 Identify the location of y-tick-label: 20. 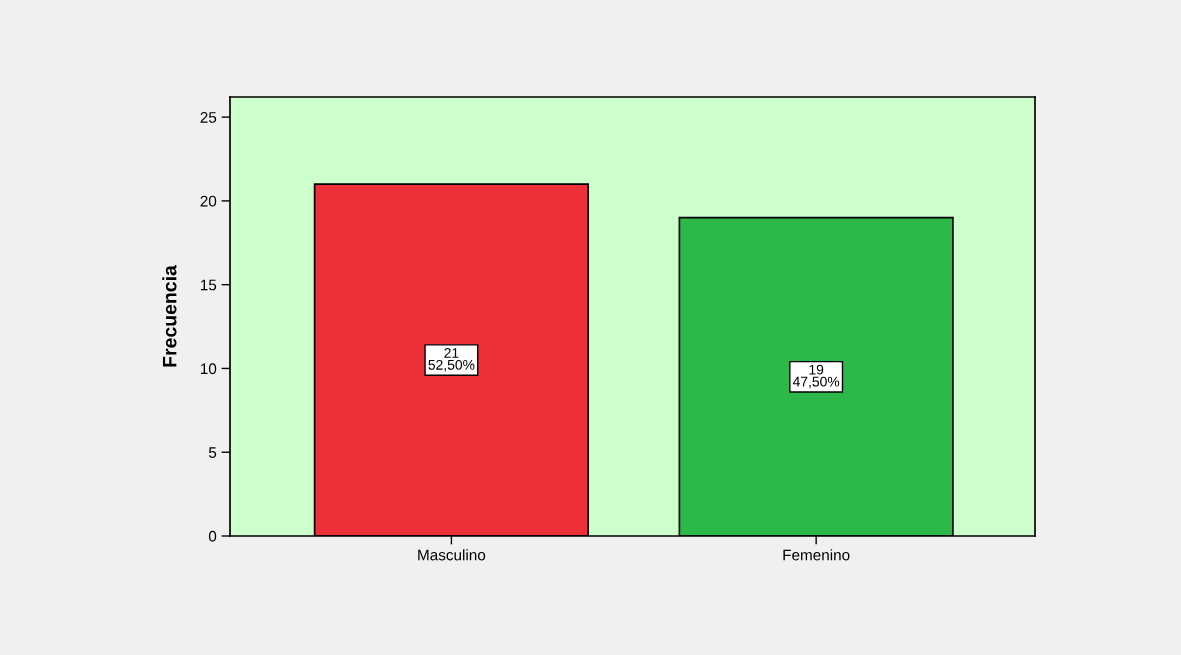
(208, 201).